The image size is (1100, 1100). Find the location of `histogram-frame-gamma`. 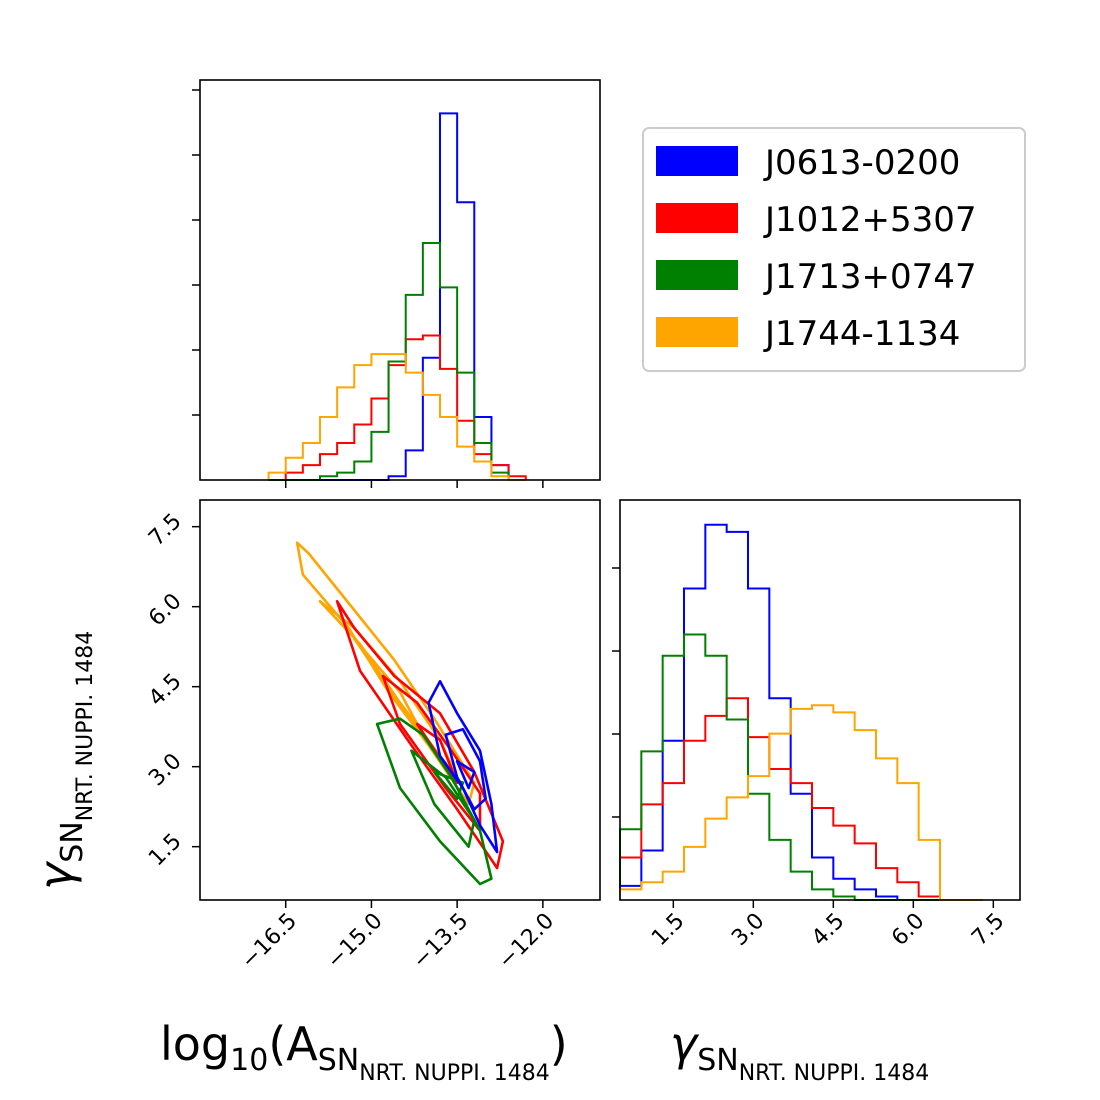

histogram-frame-gamma is located at coordinates (820, 700).